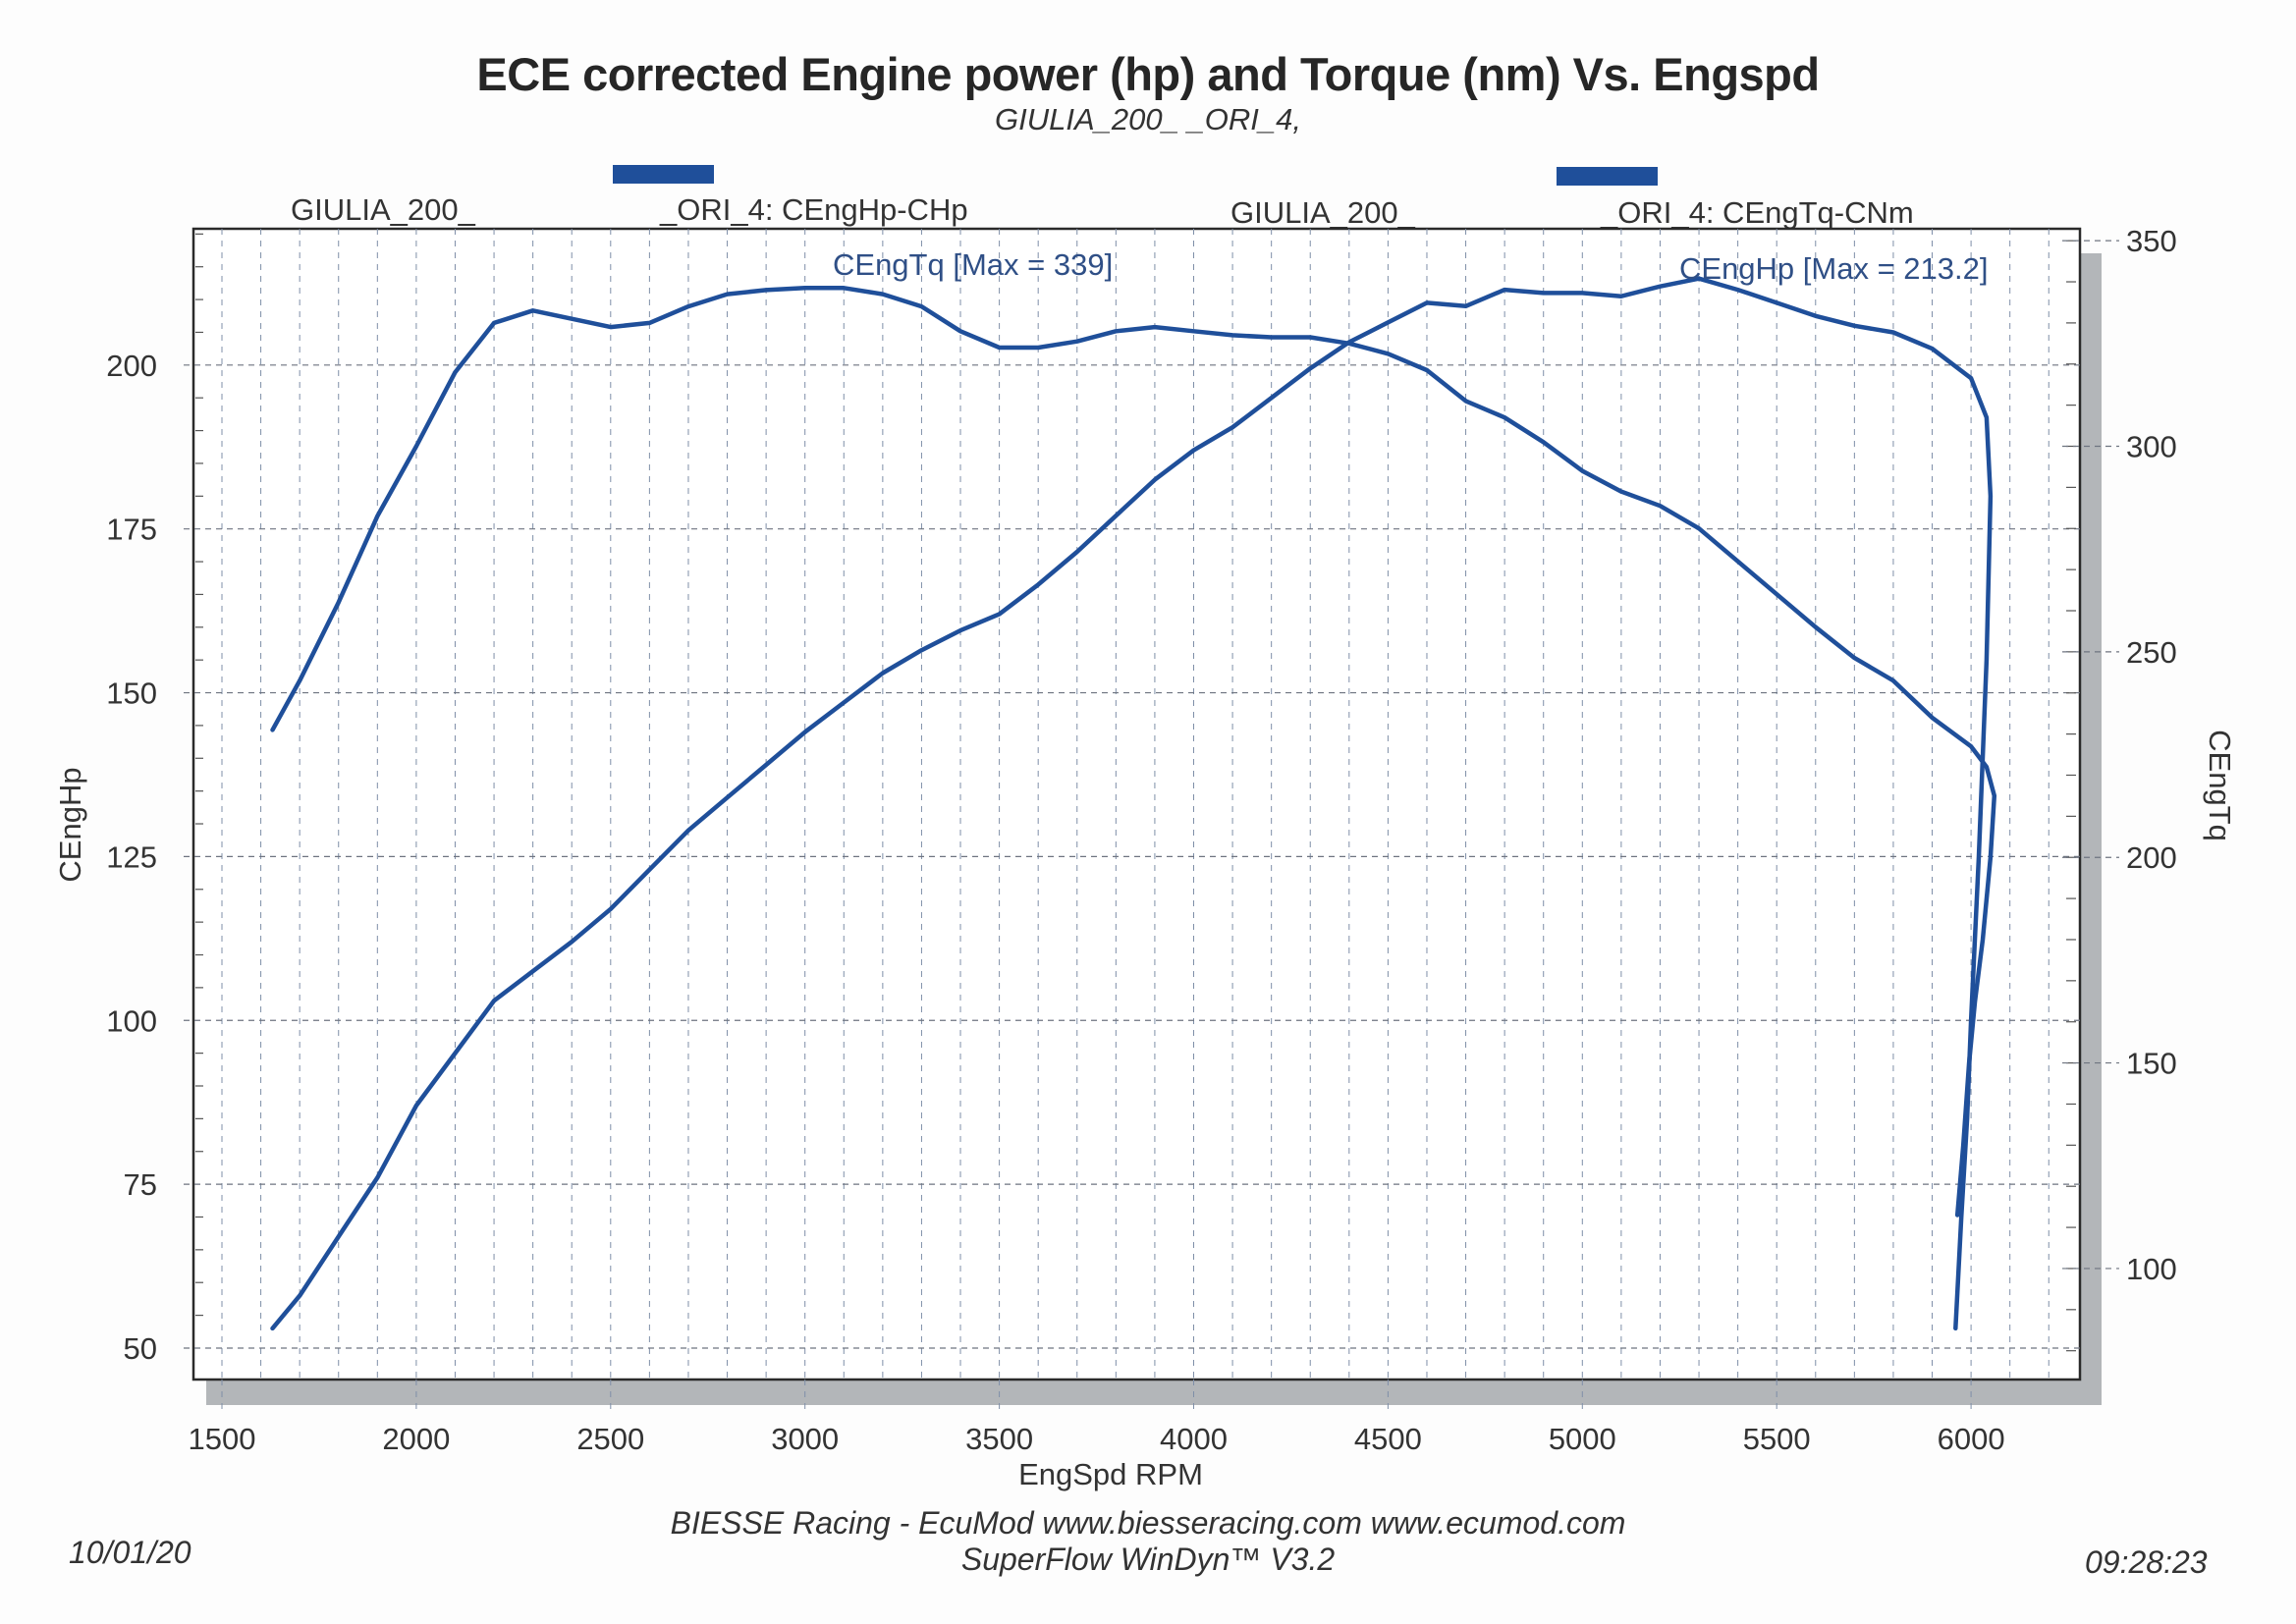 The width and height of the screenshot is (2296, 1624). What do you see at coordinates (2220, 785) in the screenshot?
I see `y2-axis-title: CEngTq` at bounding box center [2220, 785].